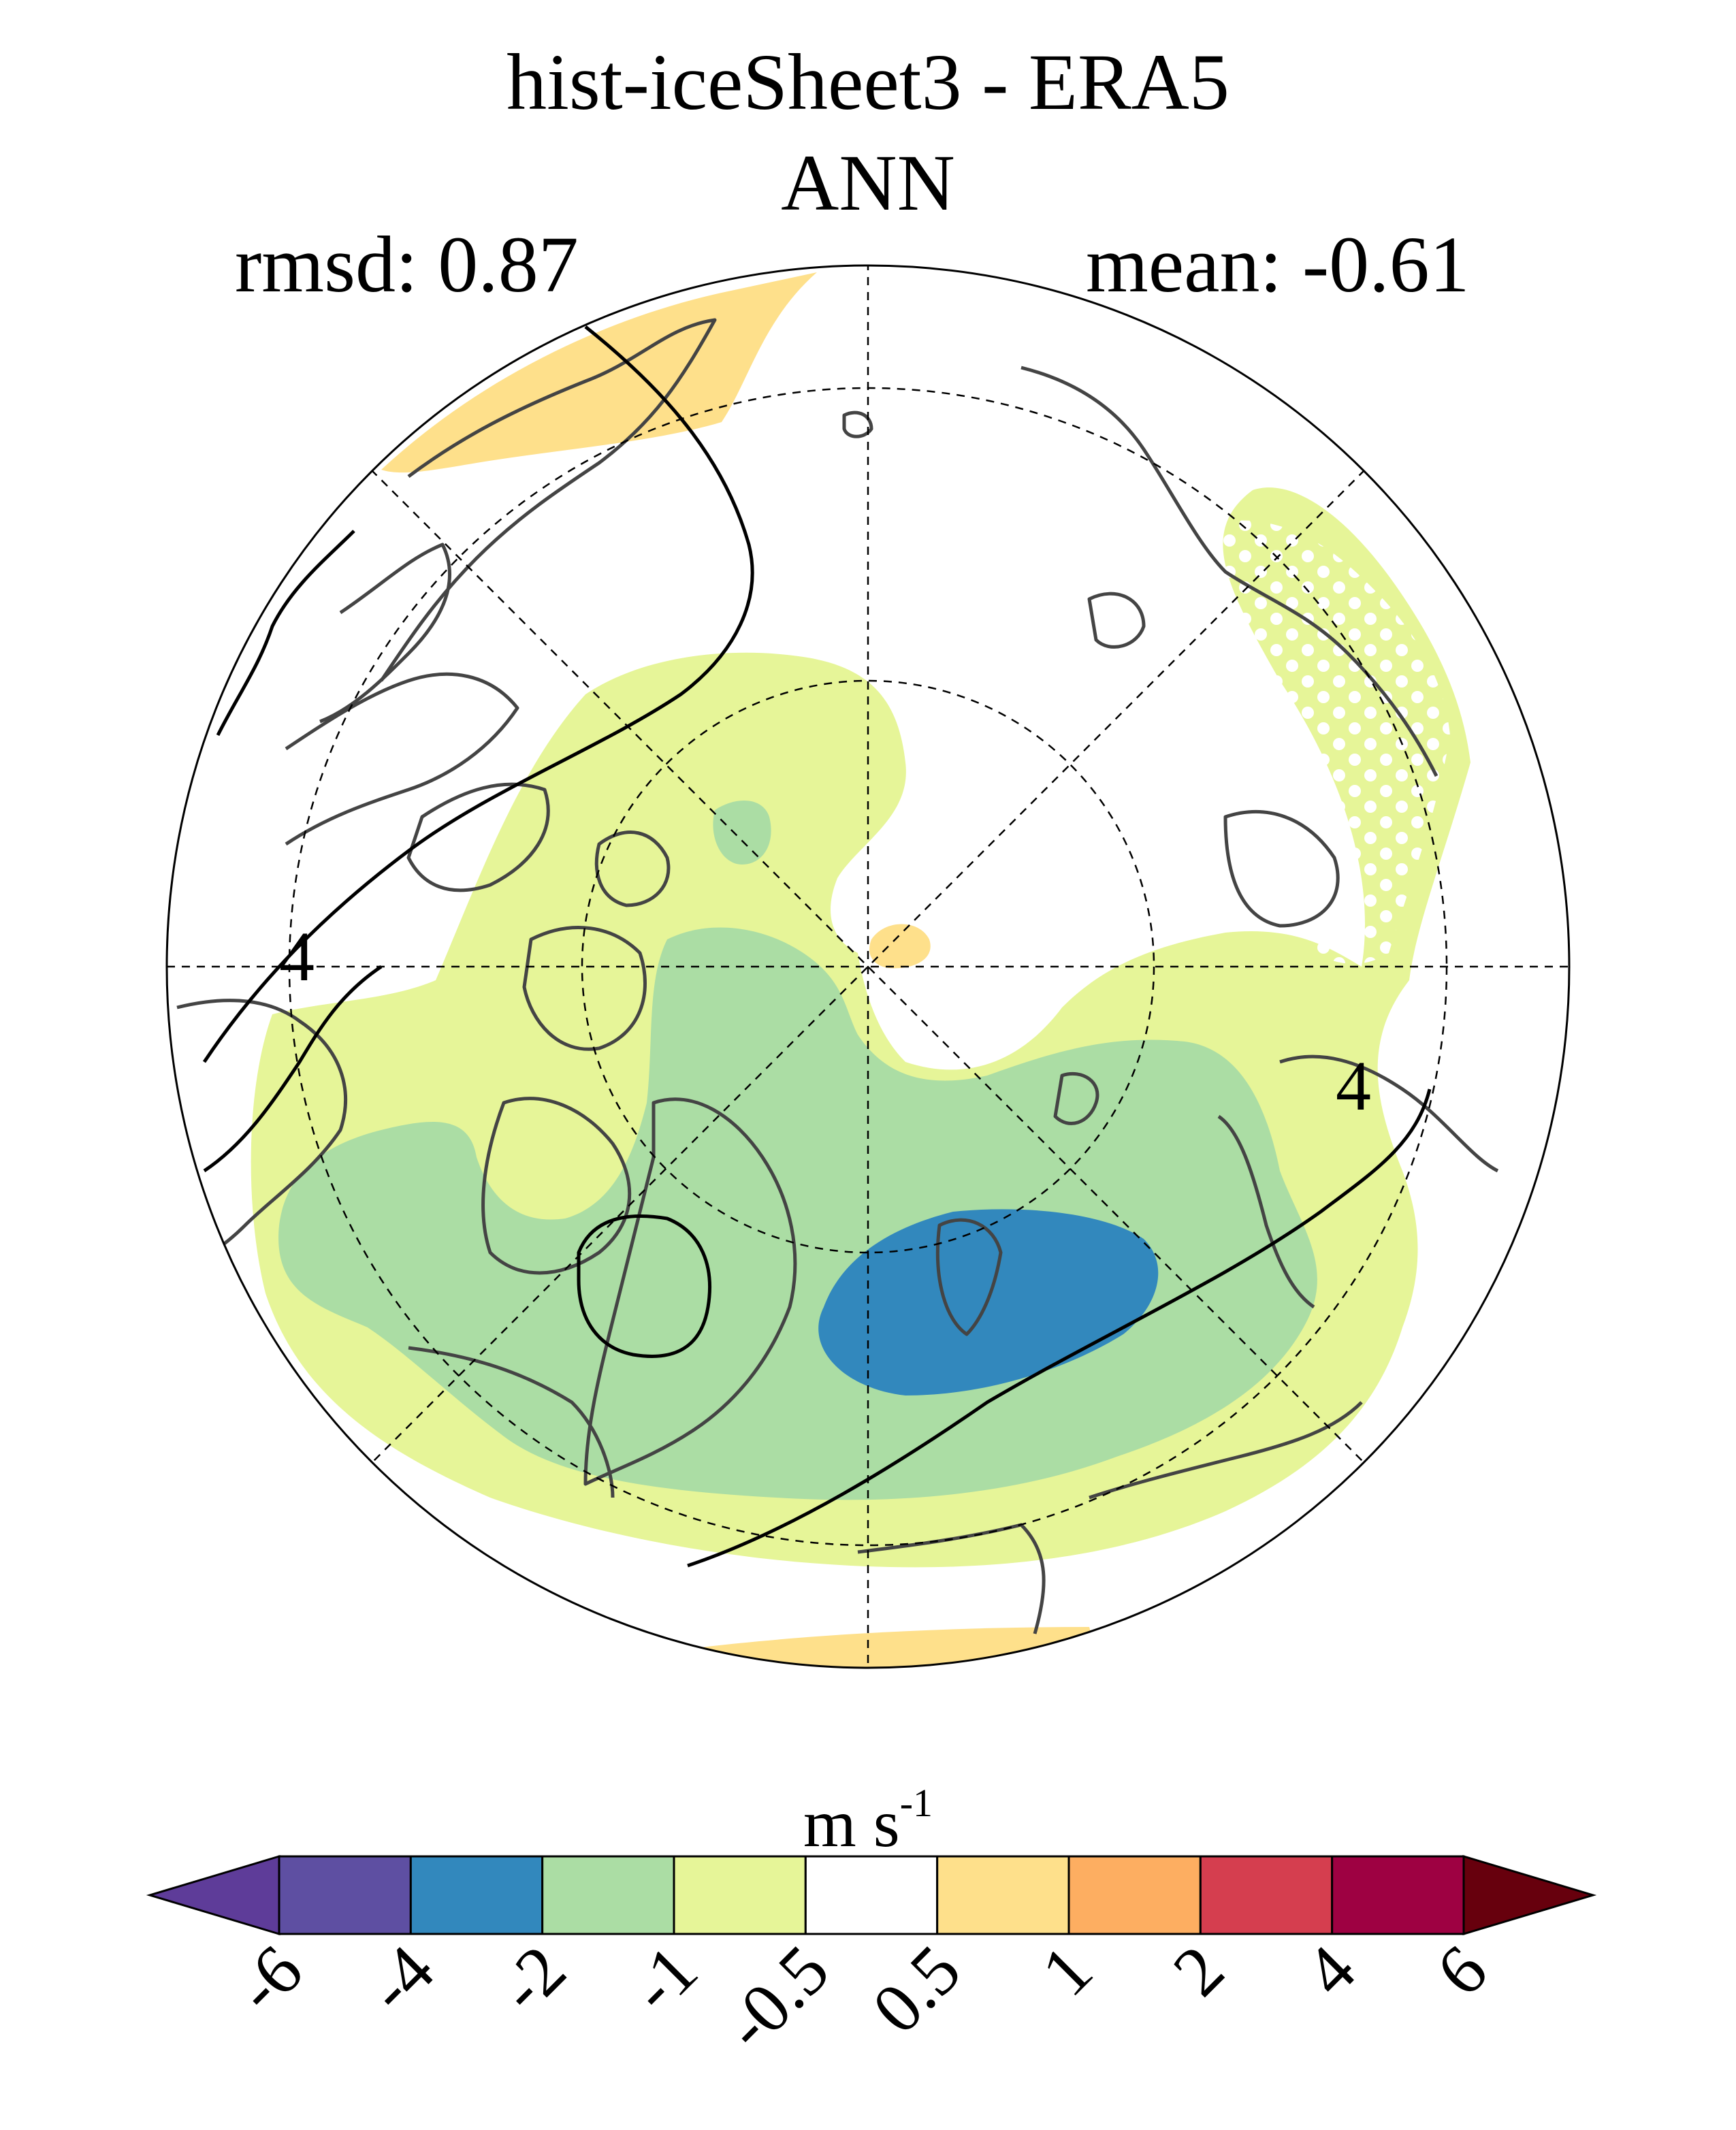 This screenshot has height=2130, width=1736. I want to click on colorbar-tick-label: 1, so click(1067, 1971).